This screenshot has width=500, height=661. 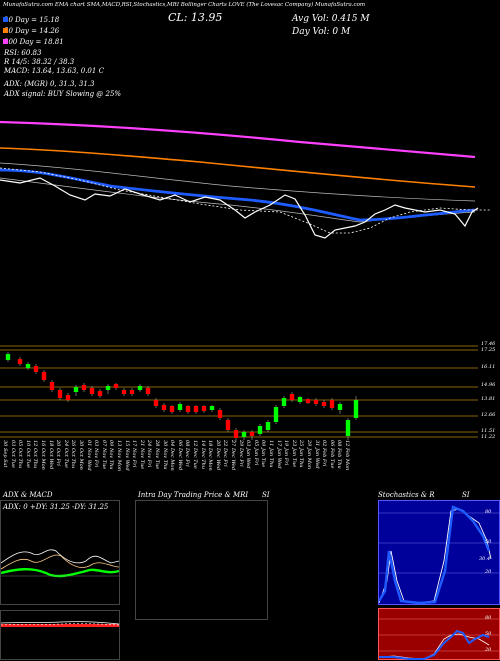 I want to click on date-tick: 15 Nov Wed, so click(x=126, y=455).